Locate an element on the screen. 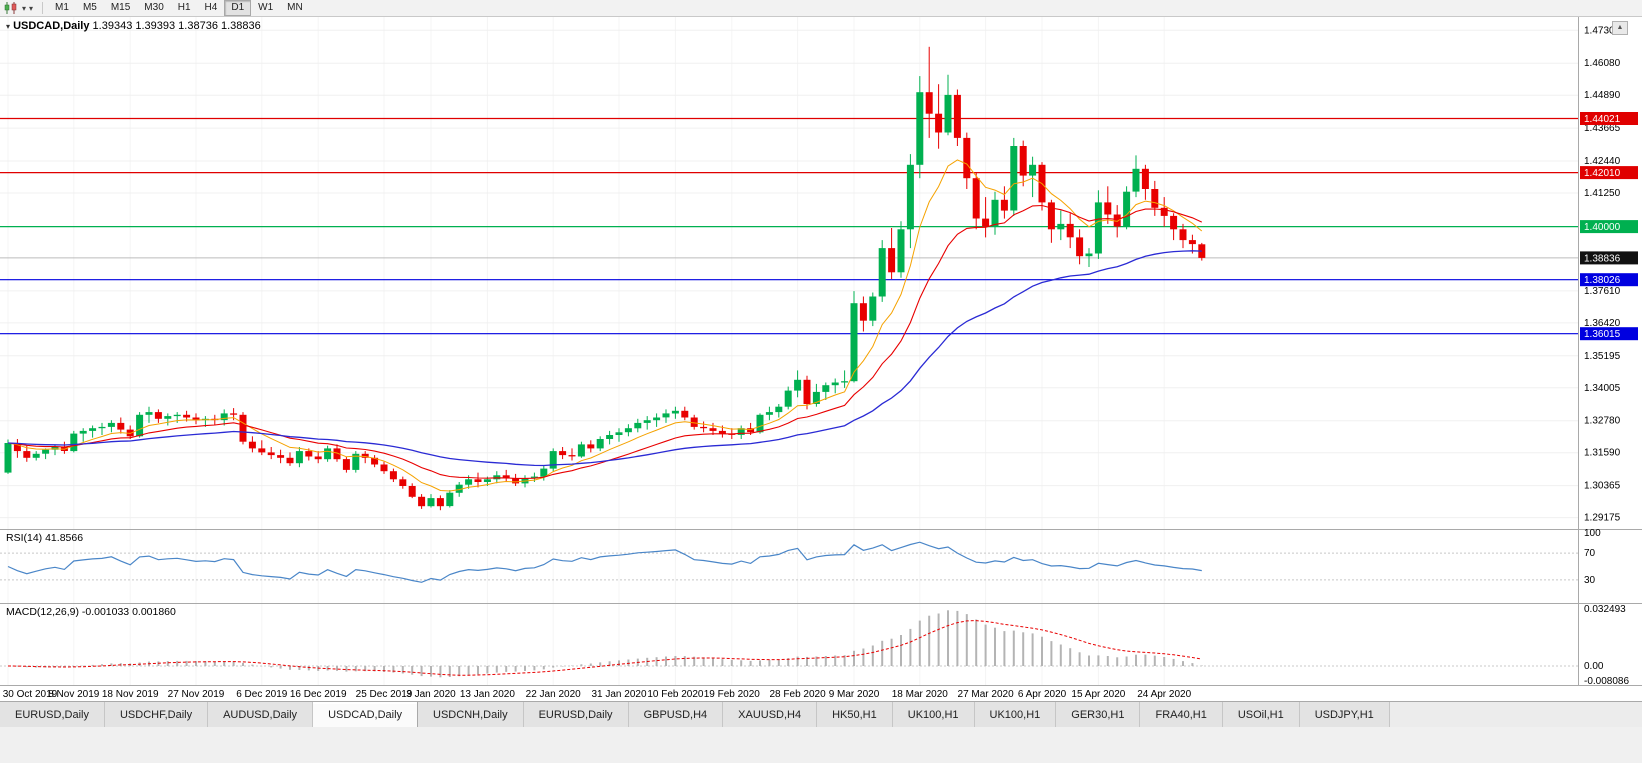 The height and width of the screenshot is (763, 1642). svg-text: 70 is located at coordinates (1590, 553).